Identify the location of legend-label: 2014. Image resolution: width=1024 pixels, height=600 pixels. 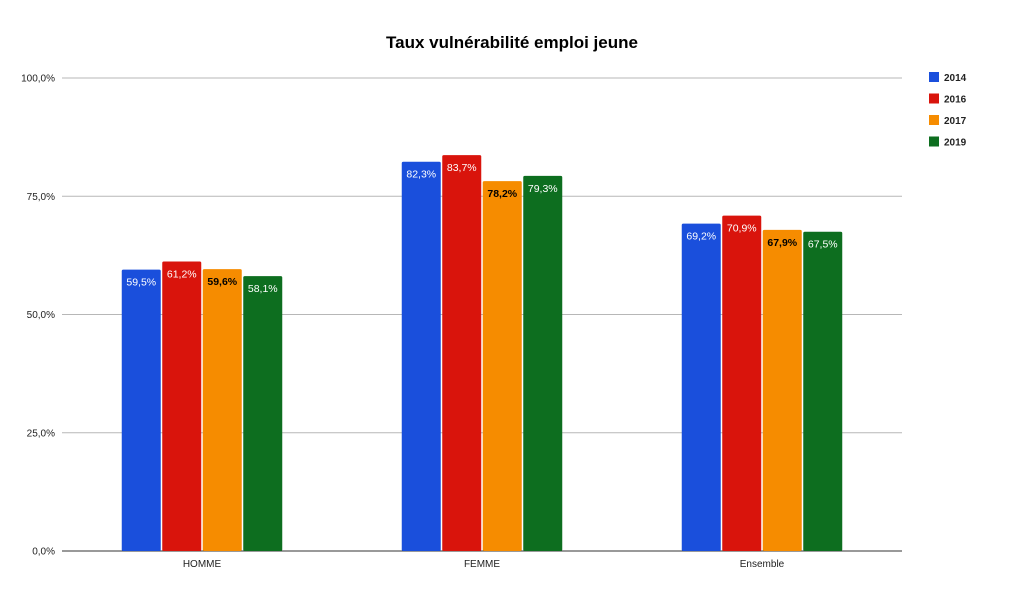
(955, 78).